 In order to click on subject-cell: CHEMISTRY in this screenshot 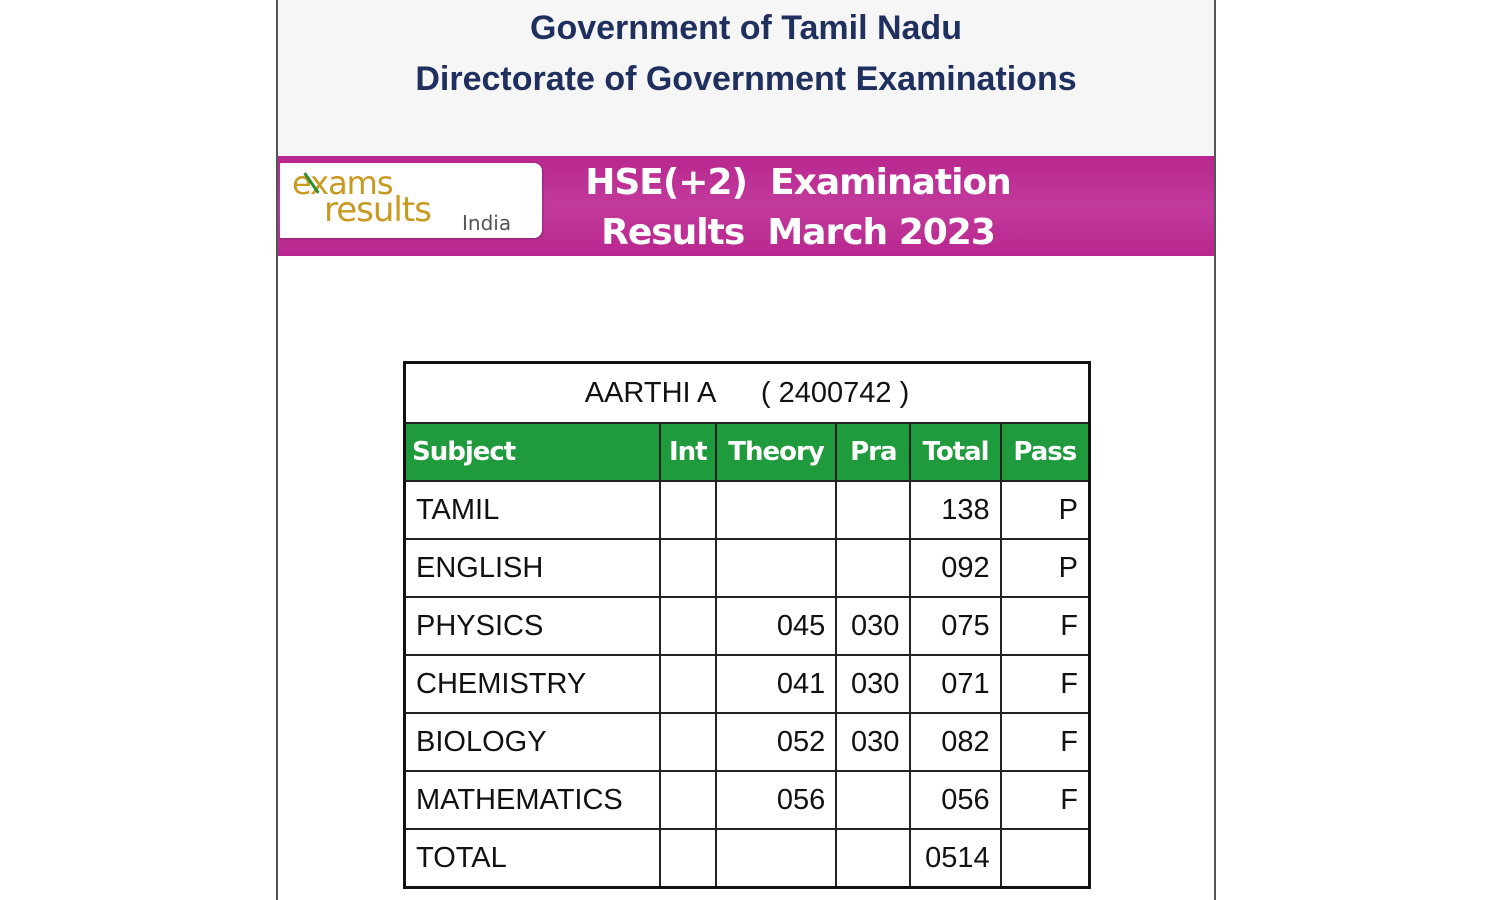, I will do `click(532, 684)`.